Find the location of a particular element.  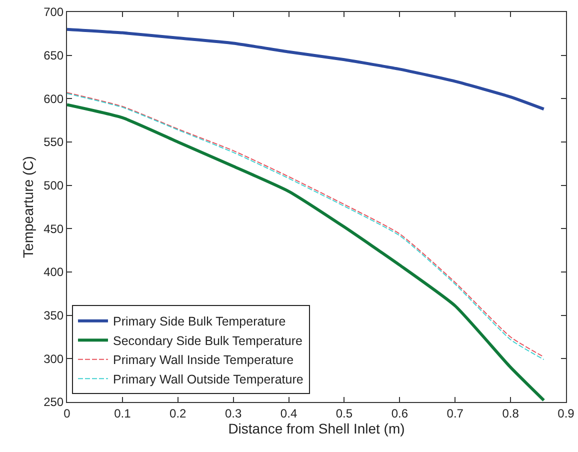

x-tick-label: 0.1 is located at coordinates (123, 413).